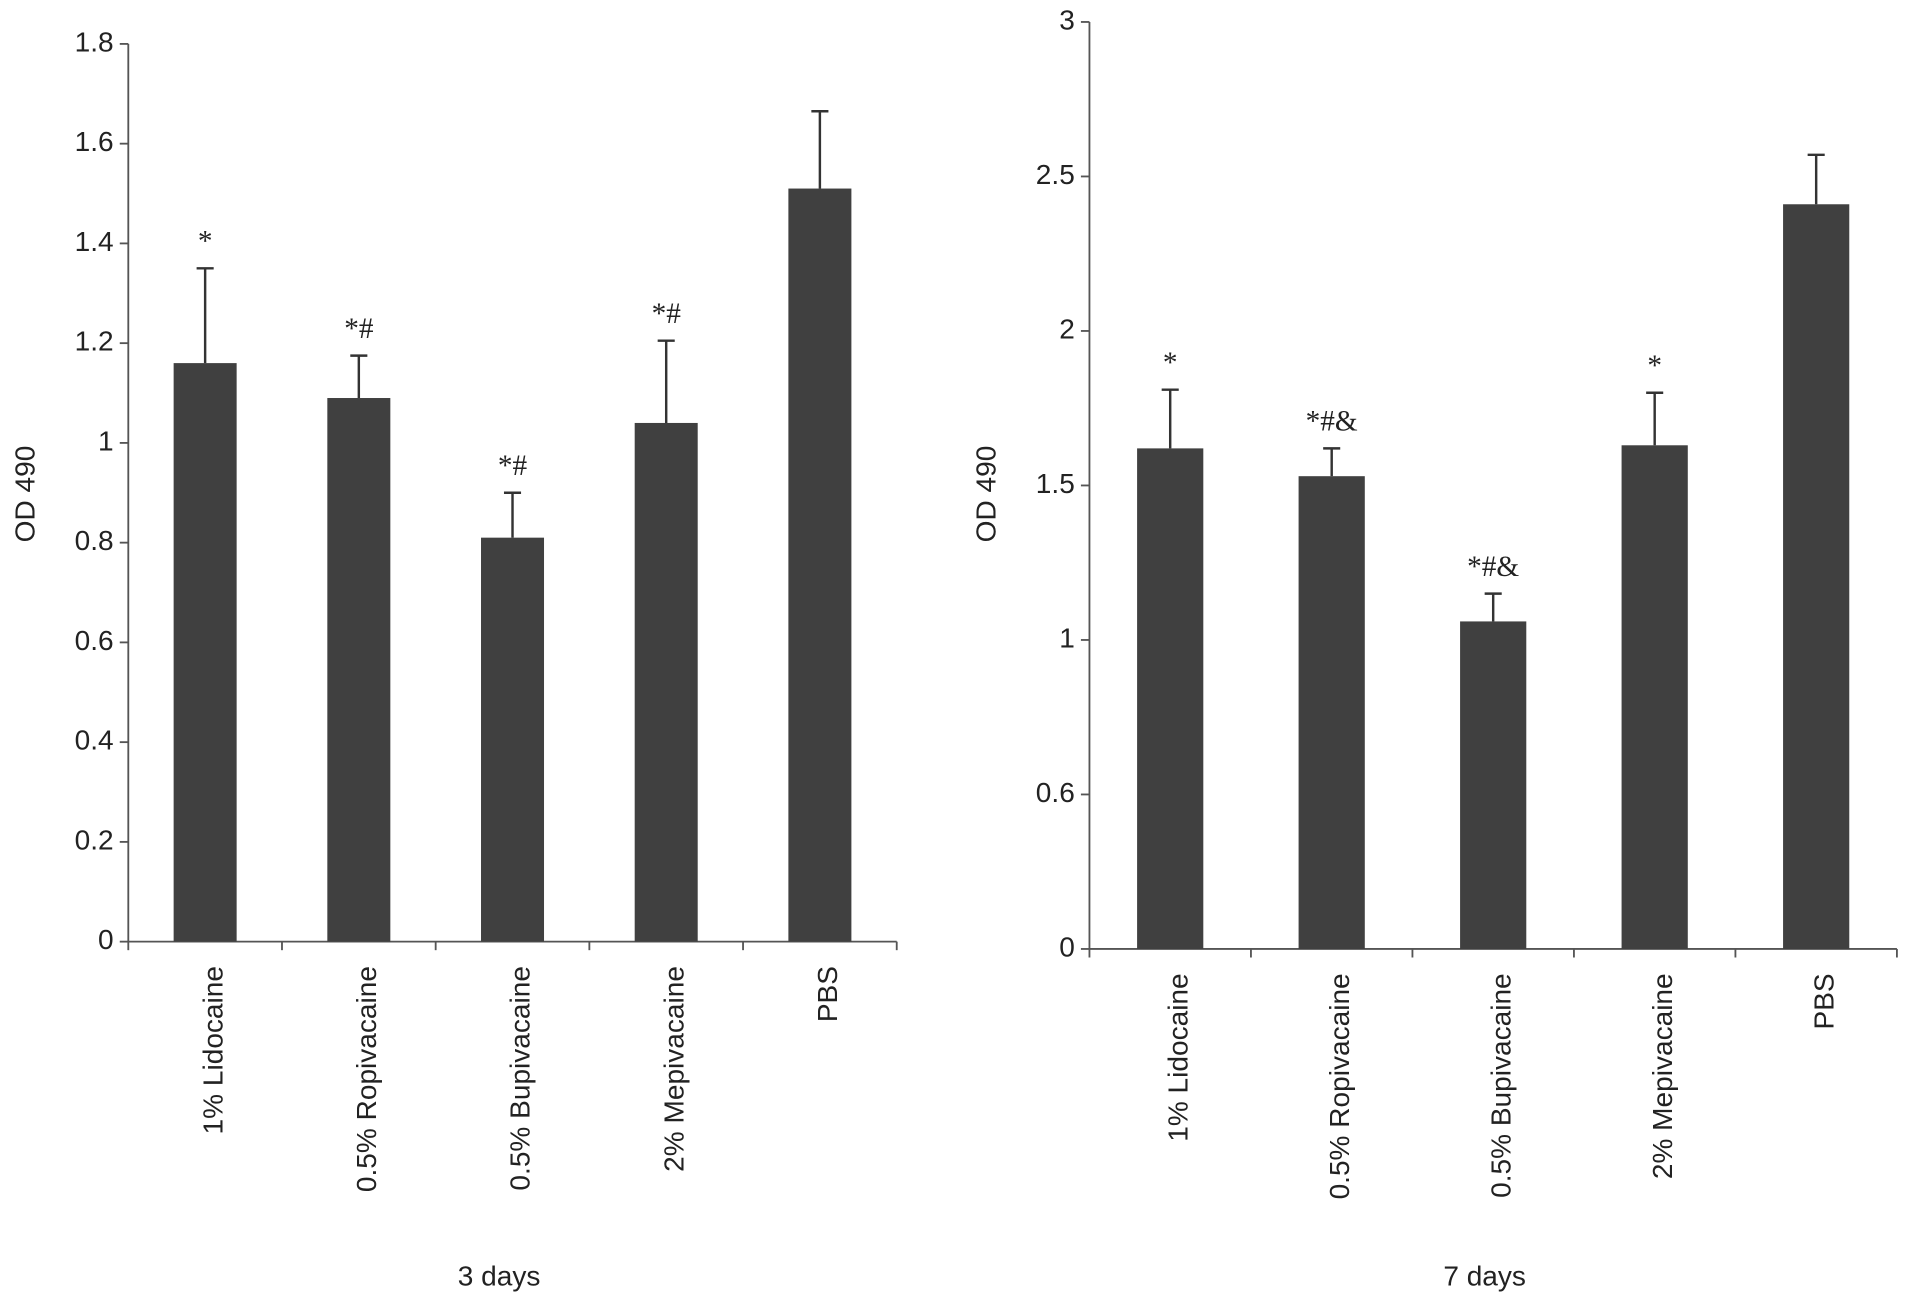 Image resolution: width=1913 pixels, height=1310 pixels. What do you see at coordinates (94, 341) in the screenshot?
I see `y-tick-label: 1.2` at bounding box center [94, 341].